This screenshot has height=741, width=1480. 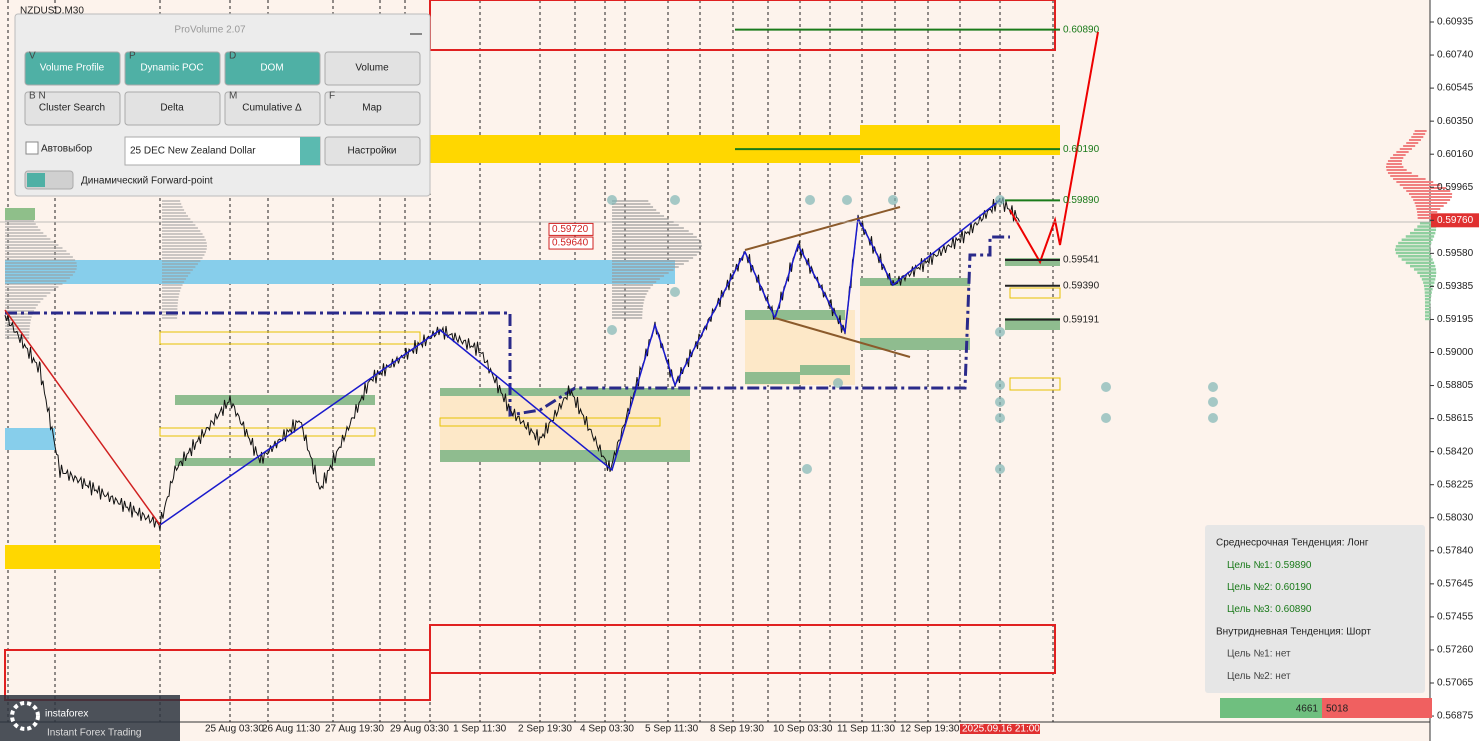 I want to click on window-title: NZDUSD,M30, so click(x=52, y=11).